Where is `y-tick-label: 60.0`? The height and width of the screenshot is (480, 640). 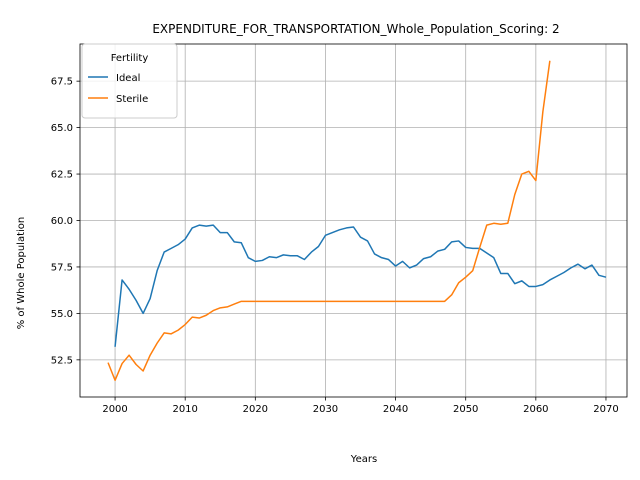
y-tick-label: 60.0 is located at coordinates (62, 221).